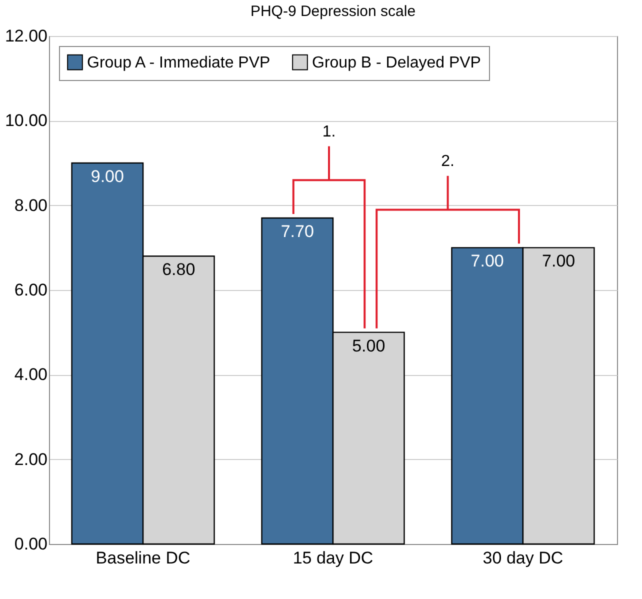 This screenshot has width=642, height=599. What do you see at coordinates (369, 346) in the screenshot?
I see `data-label: 5.00` at bounding box center [369, 346].